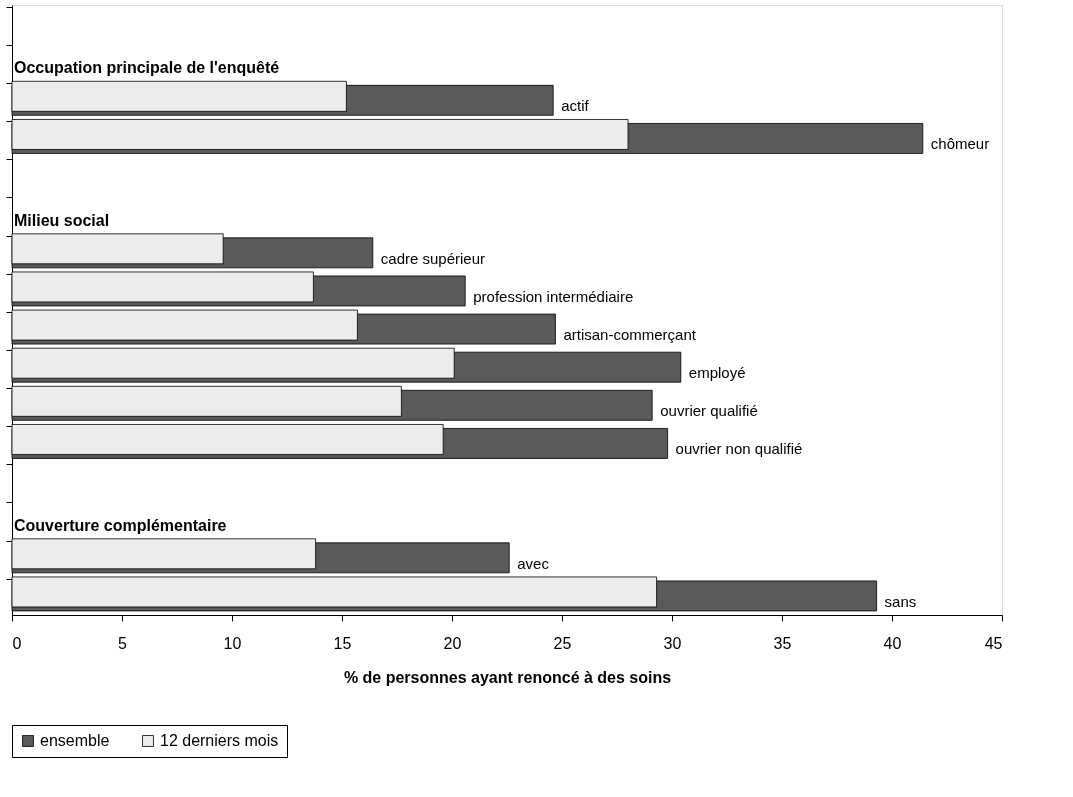 This screenshot has width=1073, height=797. What do you see at coordinates (452, 643) in the screenshot?
I see `x-tick-label: 20` at bounding box center [452, 643].